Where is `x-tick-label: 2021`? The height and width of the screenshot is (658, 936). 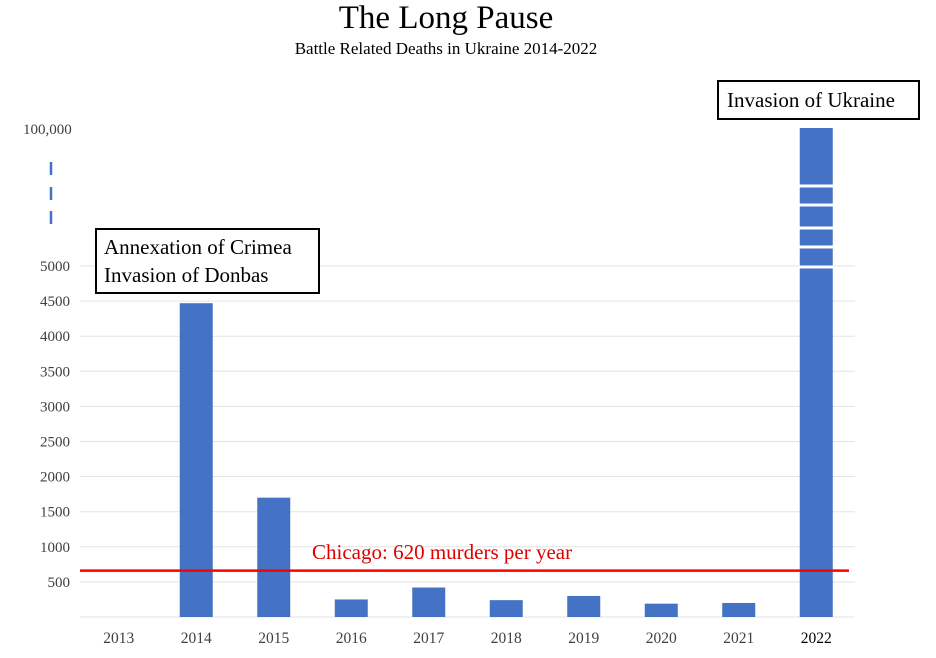
x-tick-label: 2021 is located at coordinates (738, 638).